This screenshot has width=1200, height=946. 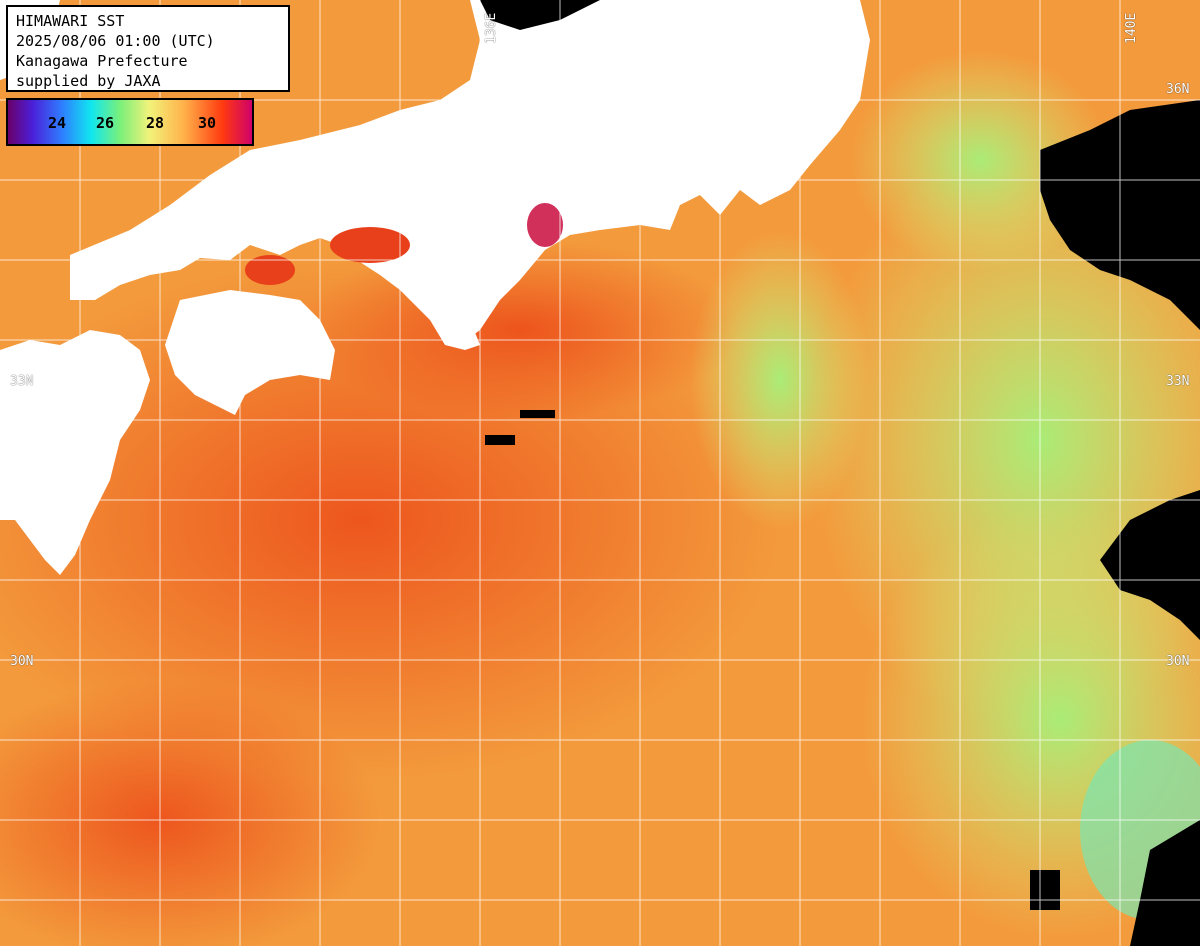 I want to click on shikoku-land, so click(x=250, y=352).